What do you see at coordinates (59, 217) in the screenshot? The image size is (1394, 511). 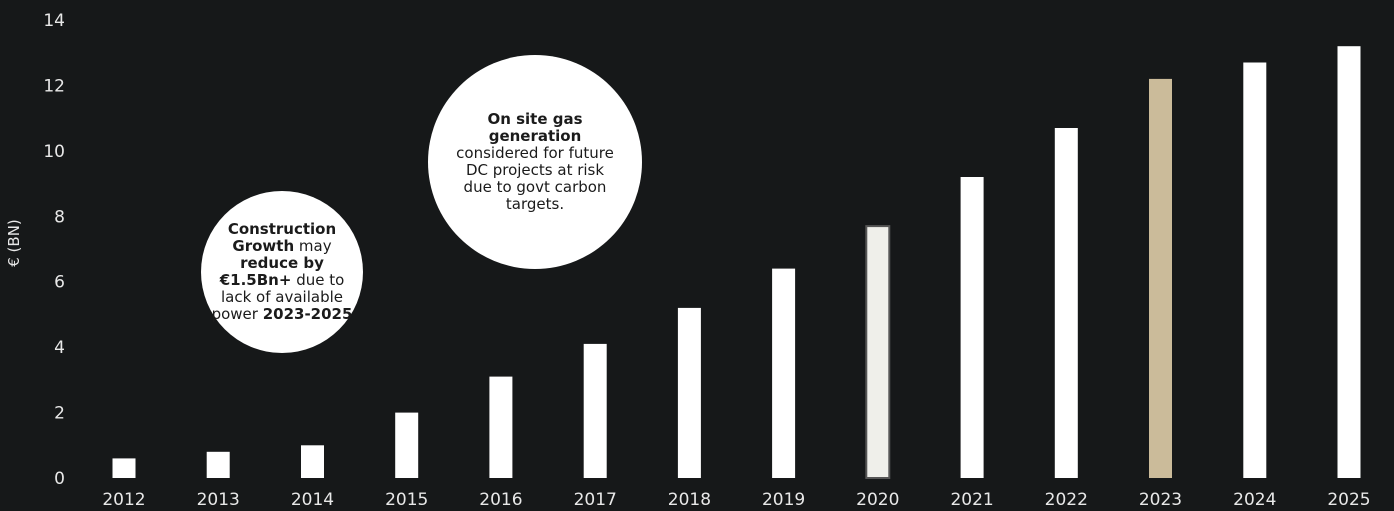 I see `y-tick-label: 8` at bounding box center [59, 217].